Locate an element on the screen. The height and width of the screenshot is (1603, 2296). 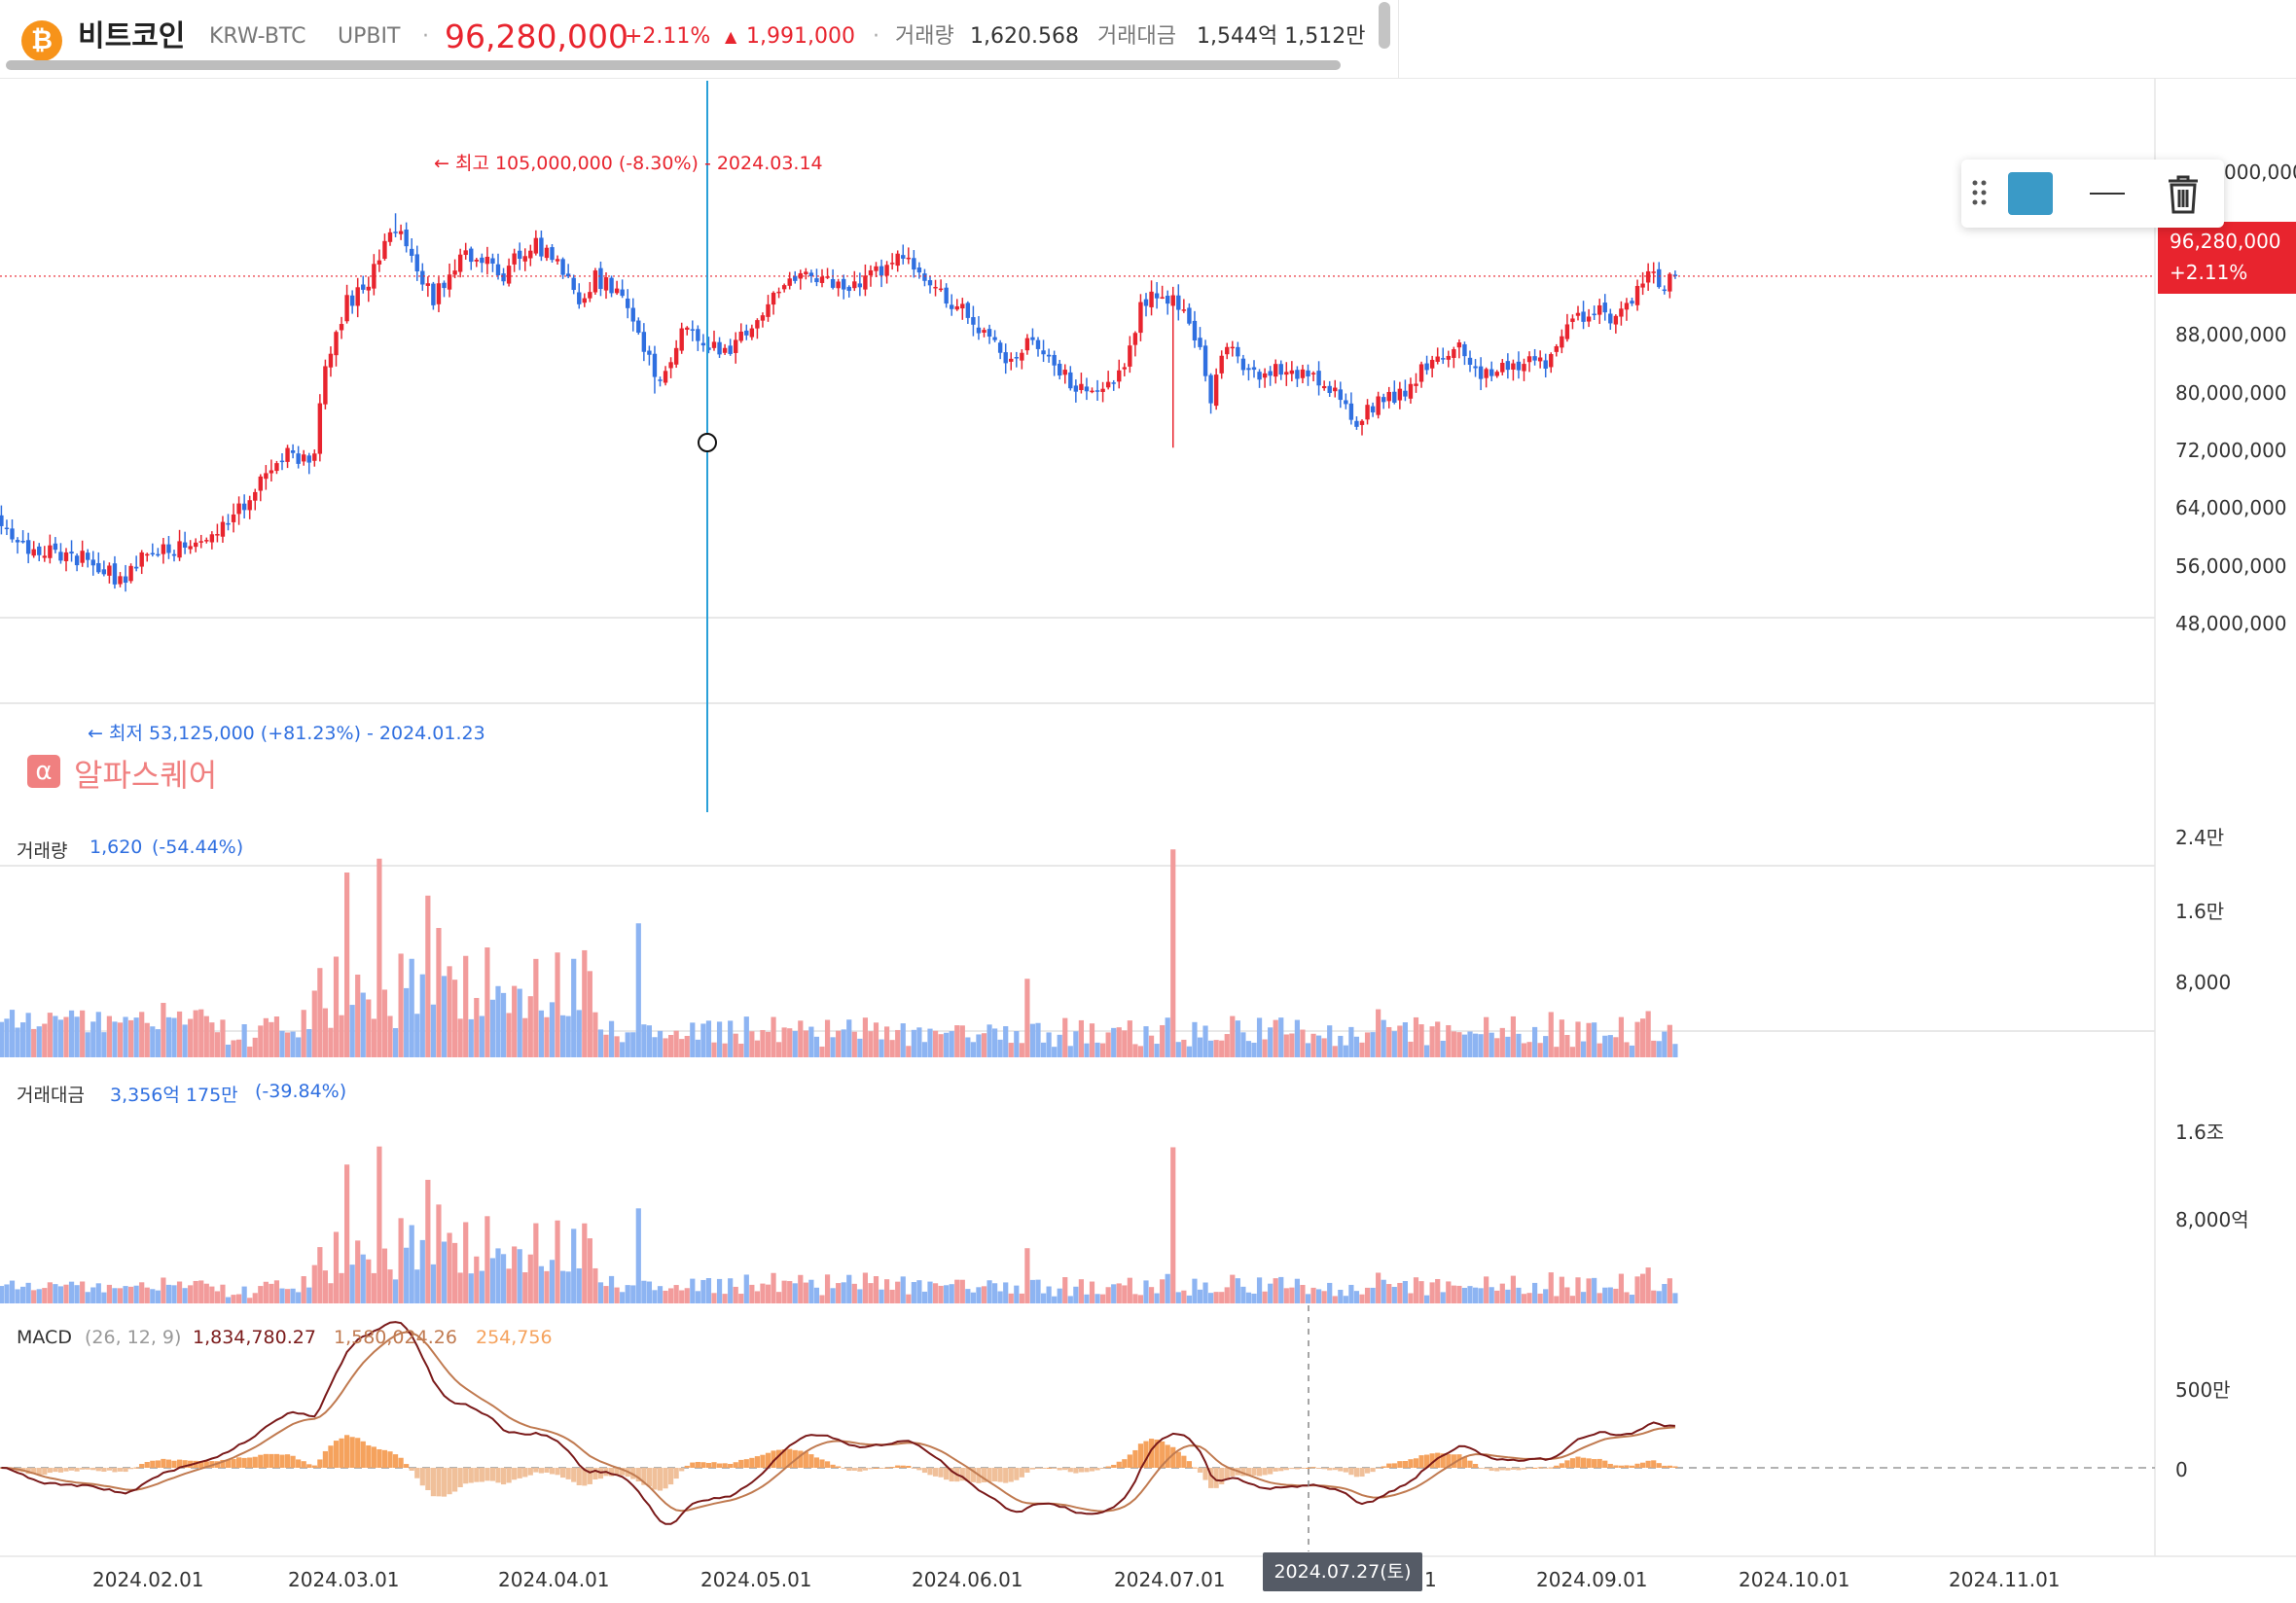
watermark-logo-icon: α is located at coordinates (43, 772).